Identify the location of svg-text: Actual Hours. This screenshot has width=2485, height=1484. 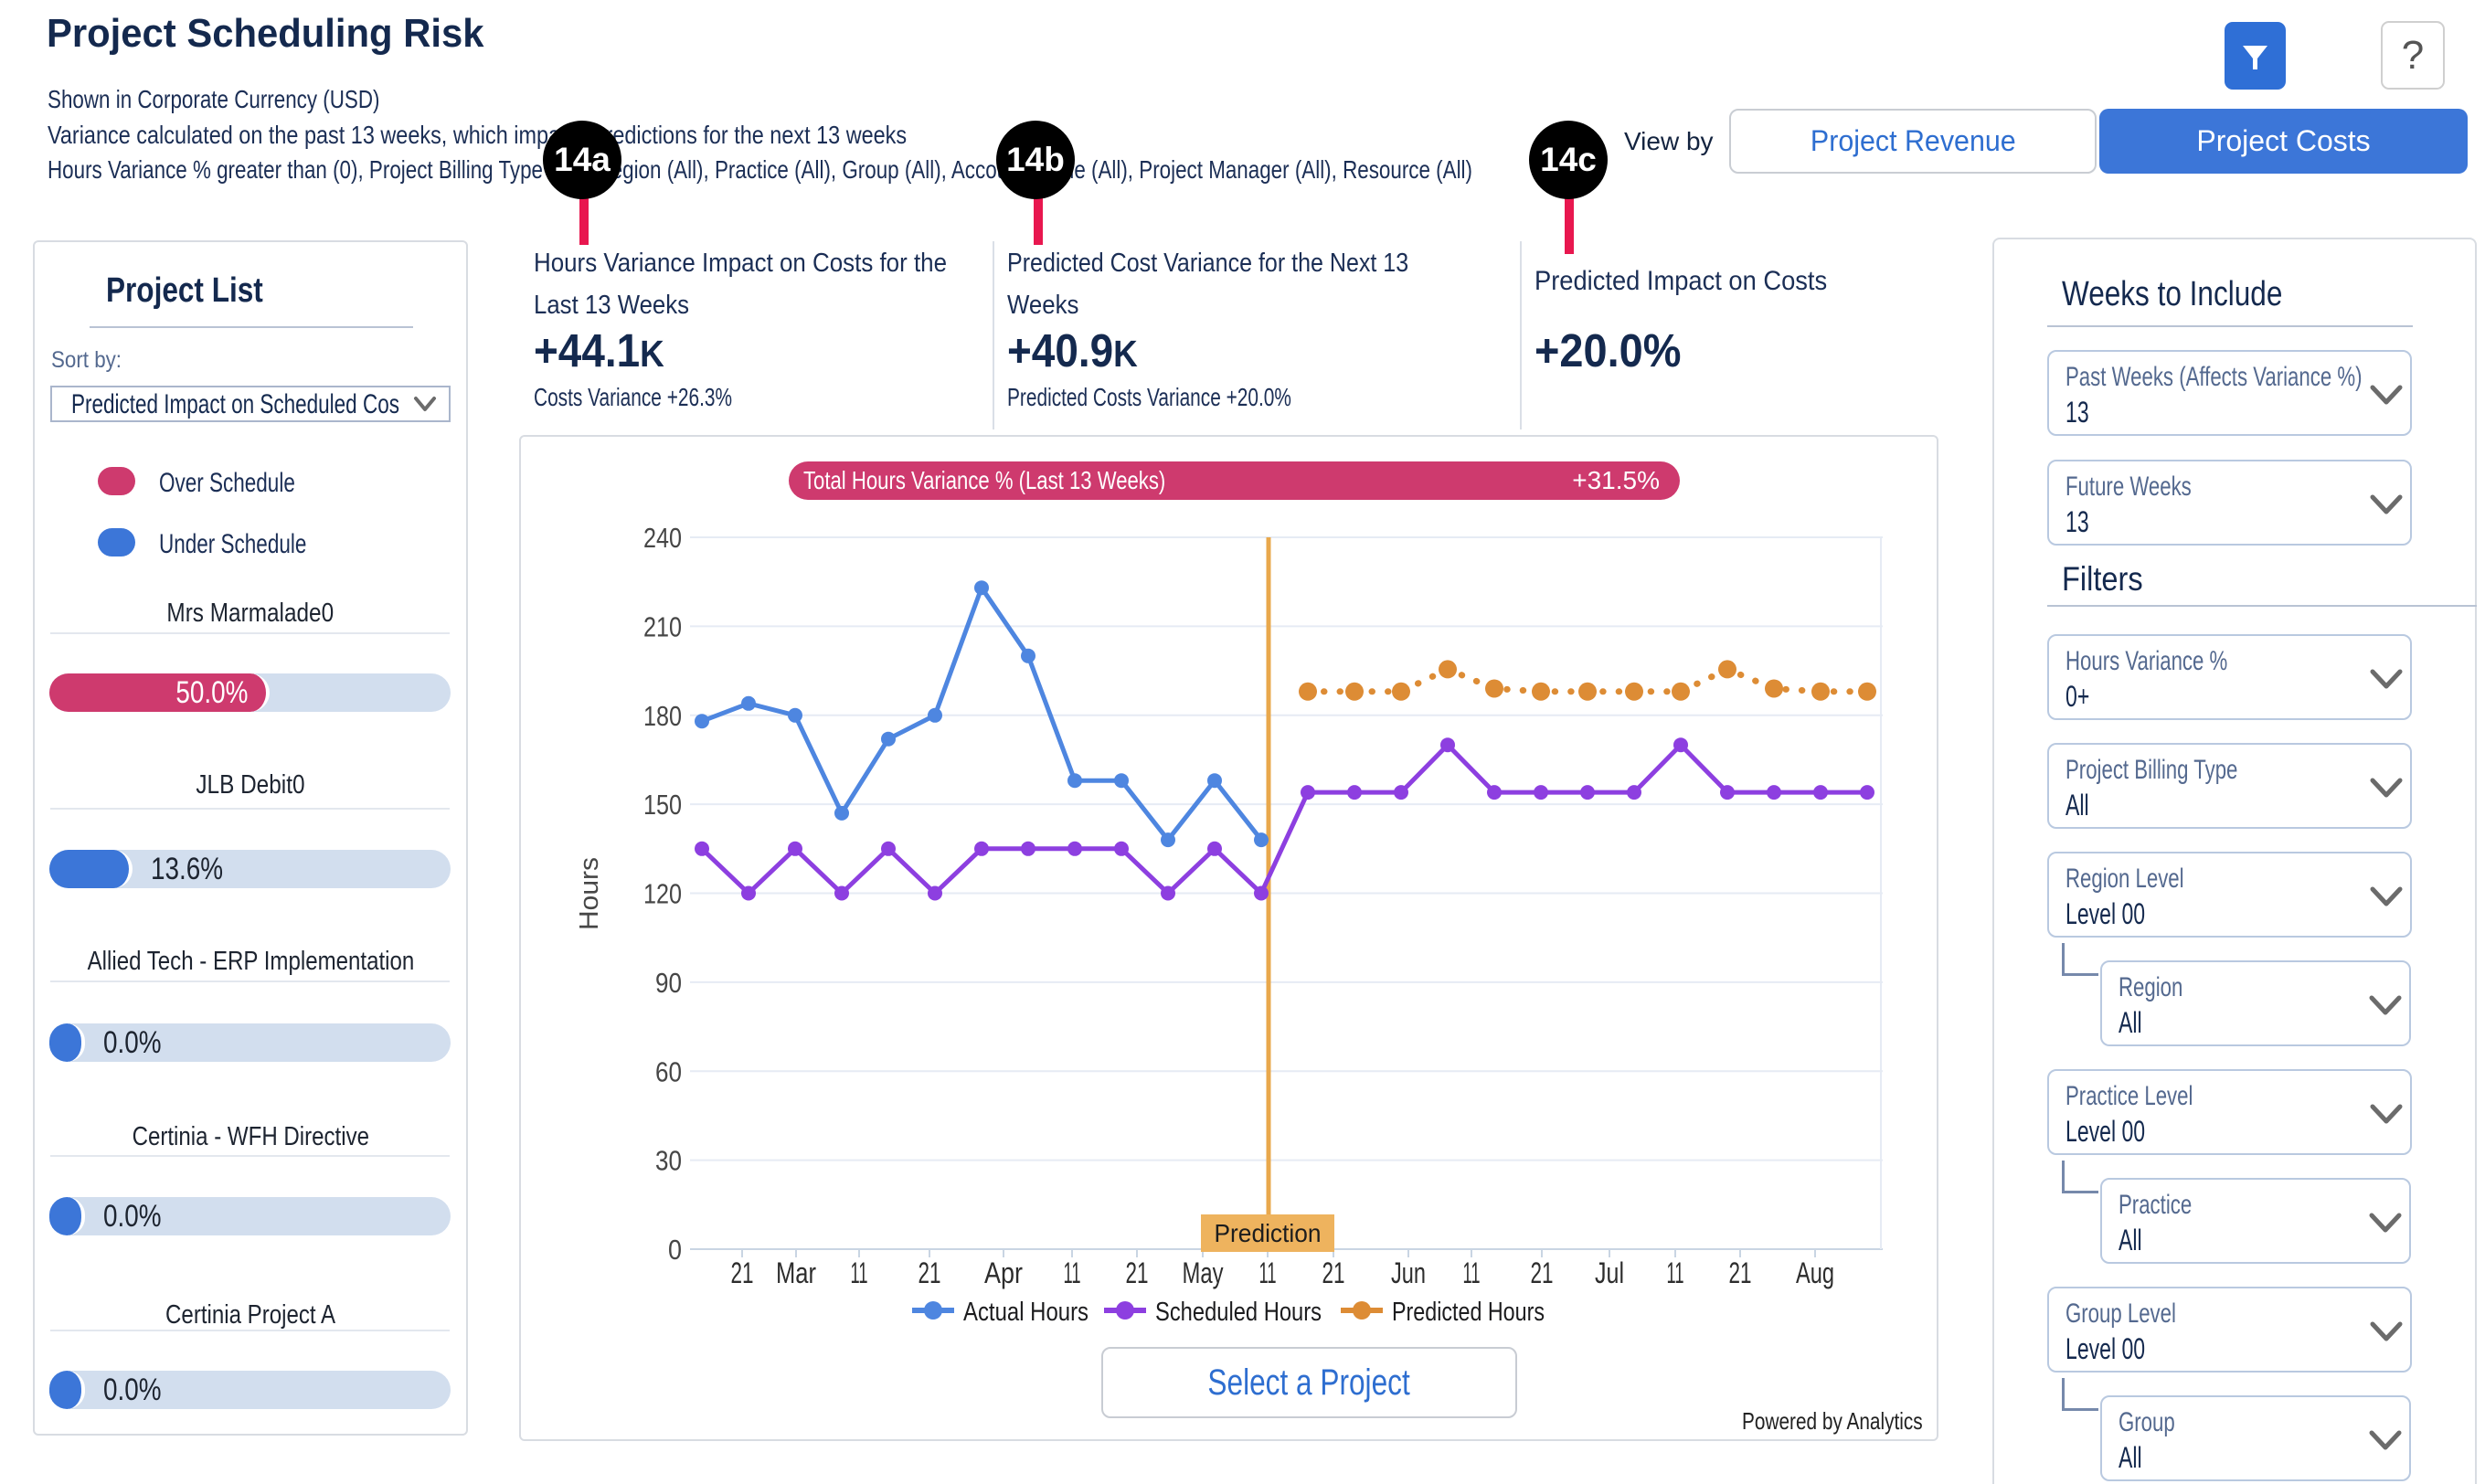
(1026, 1312).